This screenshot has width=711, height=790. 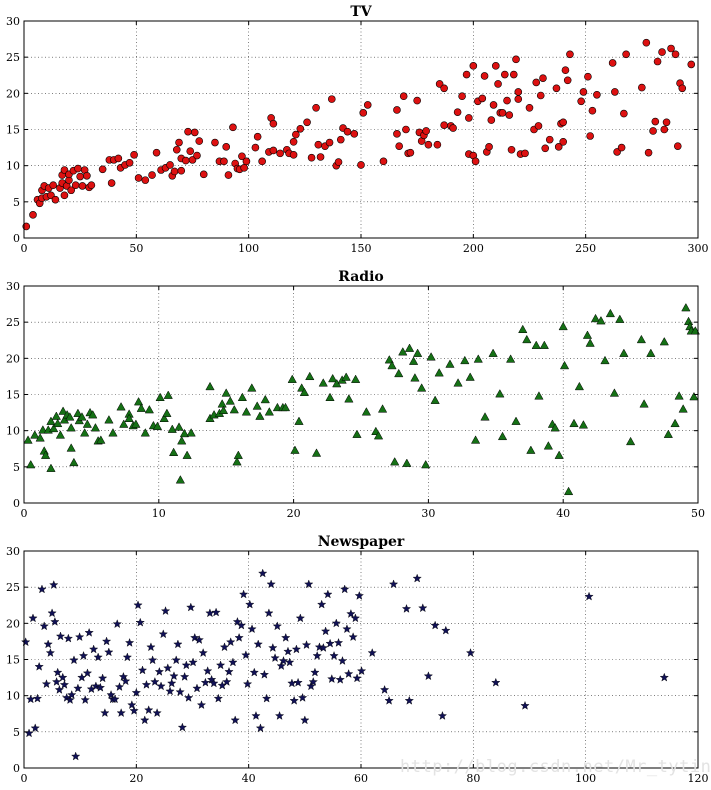 I want to click on tv-x-tick-label: 300, so click(x=698, y=248).